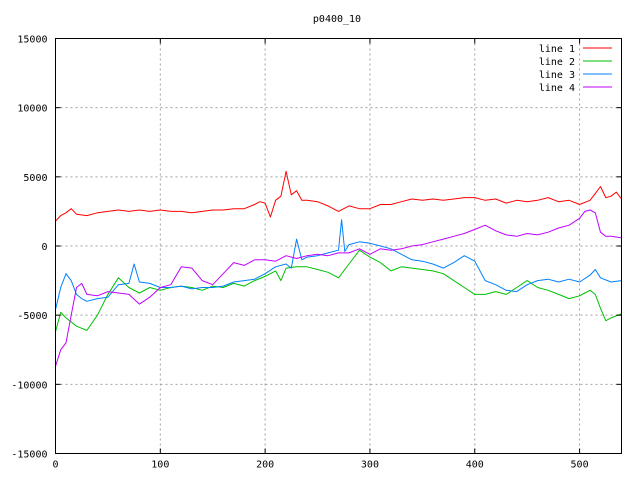 The width and height of the screenshot is (640, 480). What do you see at coordinates (32, 109) in the screenshot?
I see `y-tick-label: 10000` at bounding box center [32, 109].